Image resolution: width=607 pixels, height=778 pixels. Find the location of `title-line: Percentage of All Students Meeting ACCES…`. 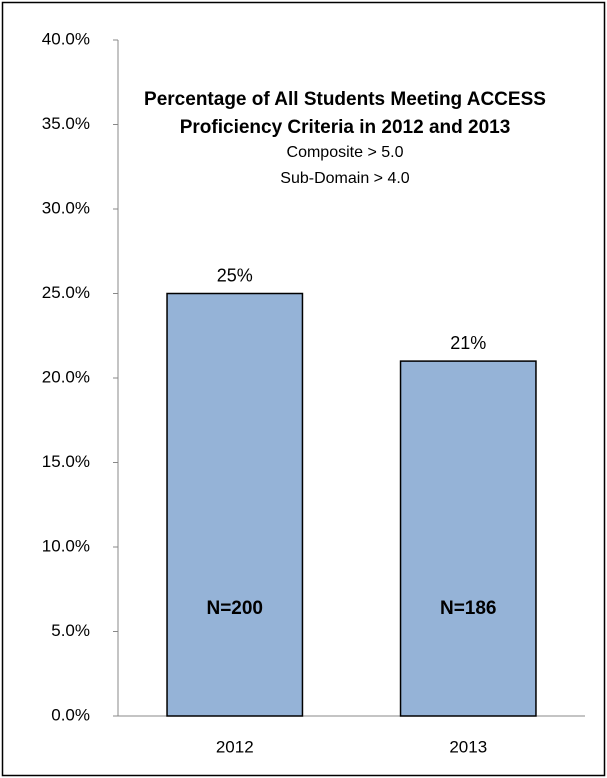

title-line: Percentage of All Students Meeting ACCES… is located at coordinates (345, 99).